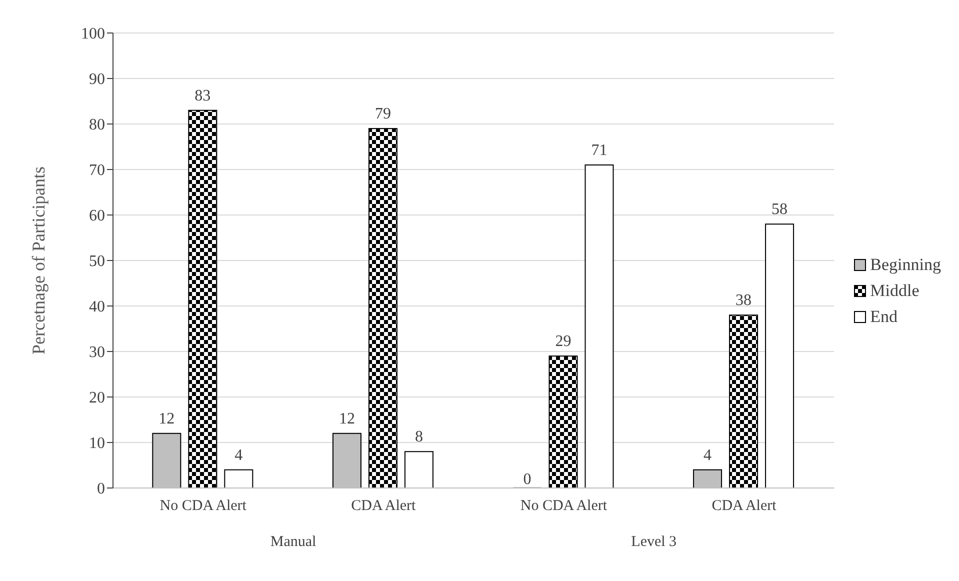 This screenshot has height=581, width=959. I want to click on y-tick-label: 80, so click(97, 125).